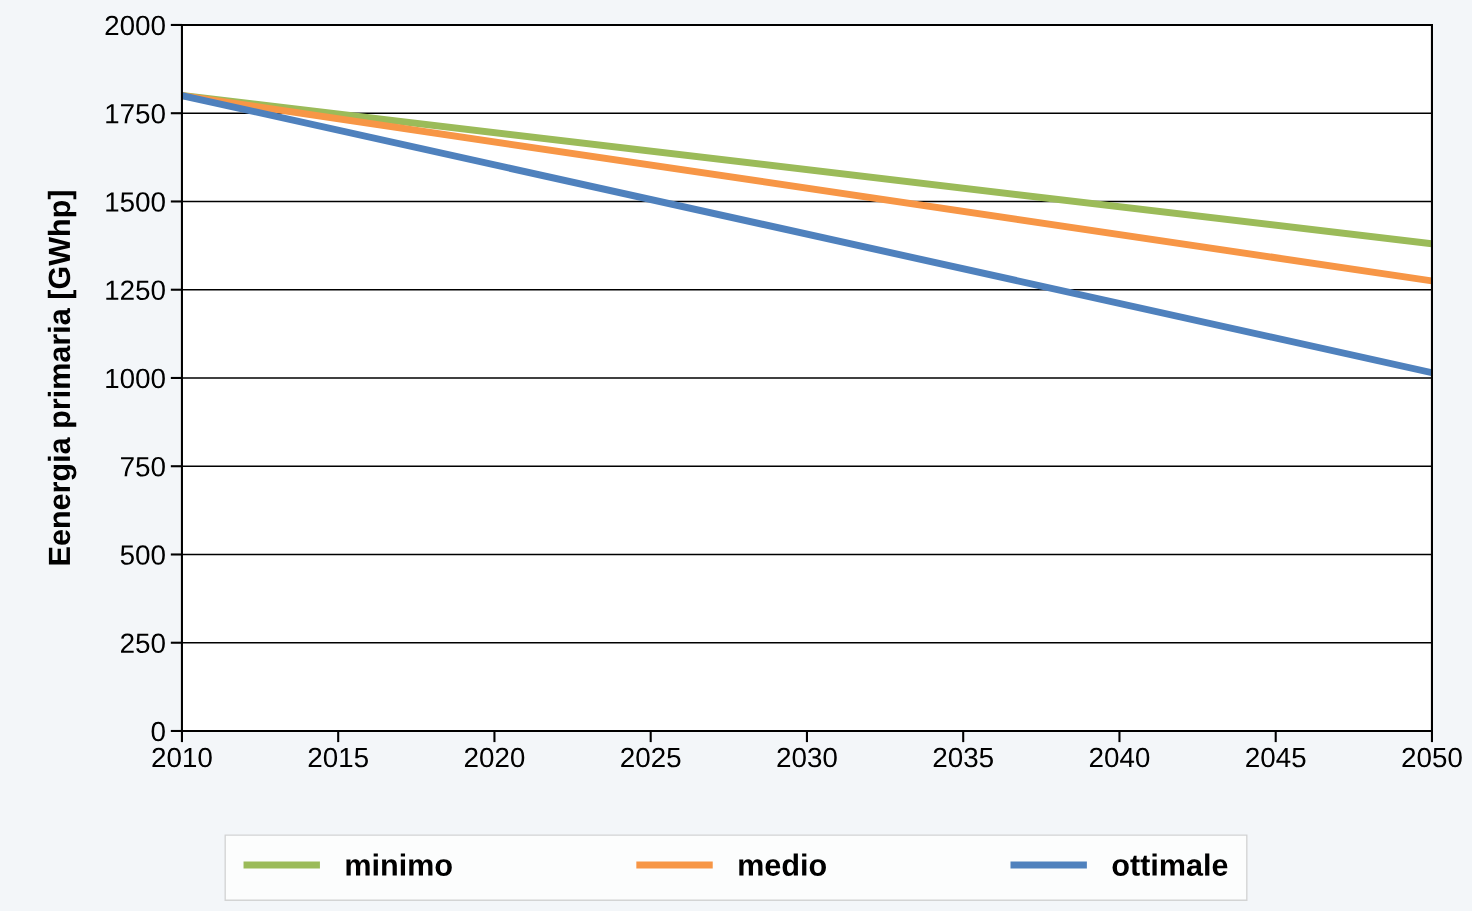  Describe the element at coordinates (182, 757) in the screenshot. I see `x-tick-label: 2010` at that location.